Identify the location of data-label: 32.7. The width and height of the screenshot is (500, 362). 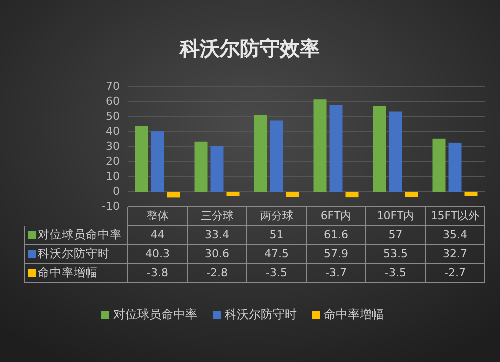
(455, 254).